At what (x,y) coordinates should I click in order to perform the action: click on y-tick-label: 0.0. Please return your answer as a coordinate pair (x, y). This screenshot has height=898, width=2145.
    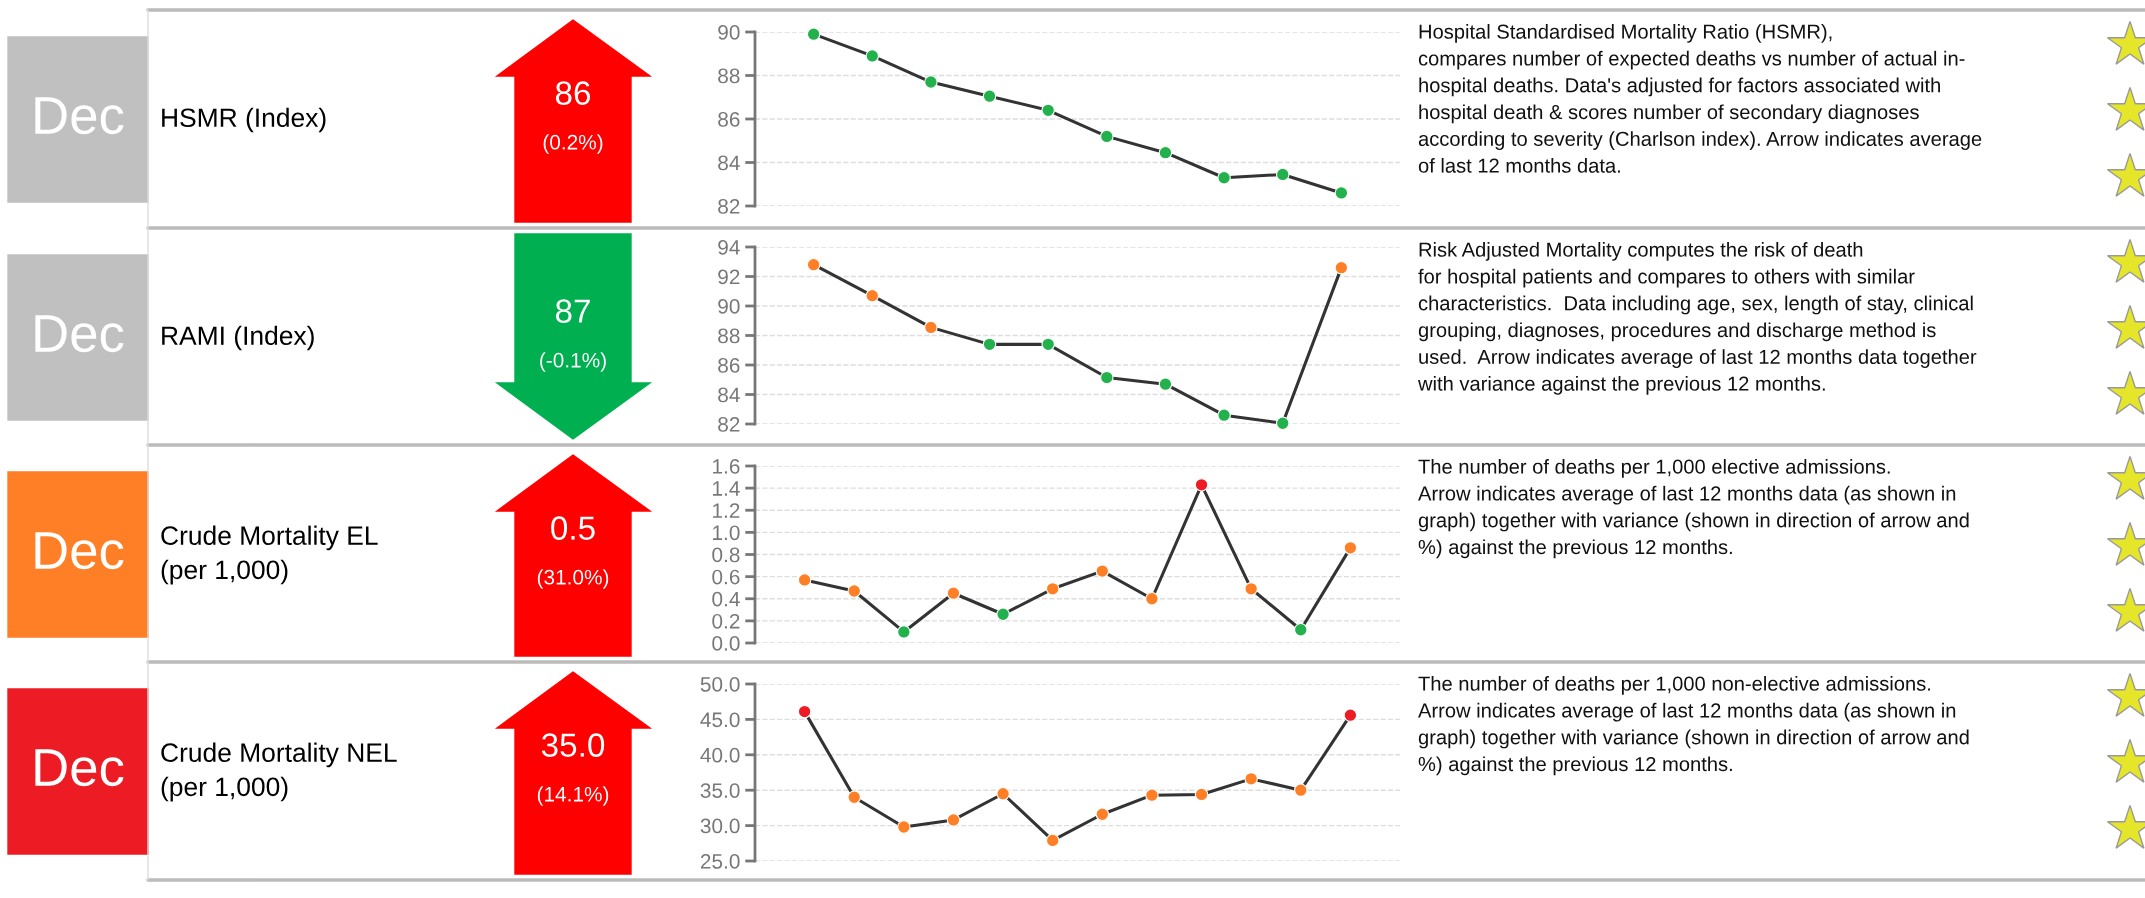
    Looking at the image, I should click on (726, 643).